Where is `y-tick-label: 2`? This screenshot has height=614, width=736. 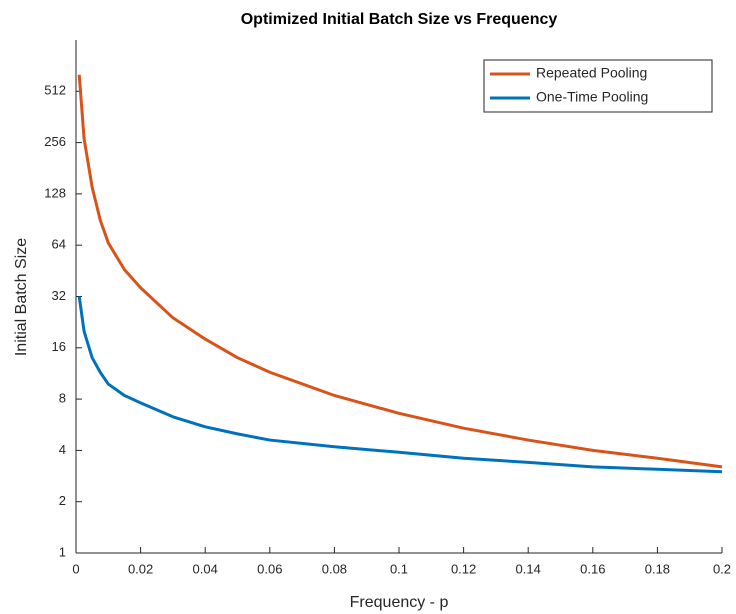 y-tick-label: 2 is located at coordinates (62, 500).